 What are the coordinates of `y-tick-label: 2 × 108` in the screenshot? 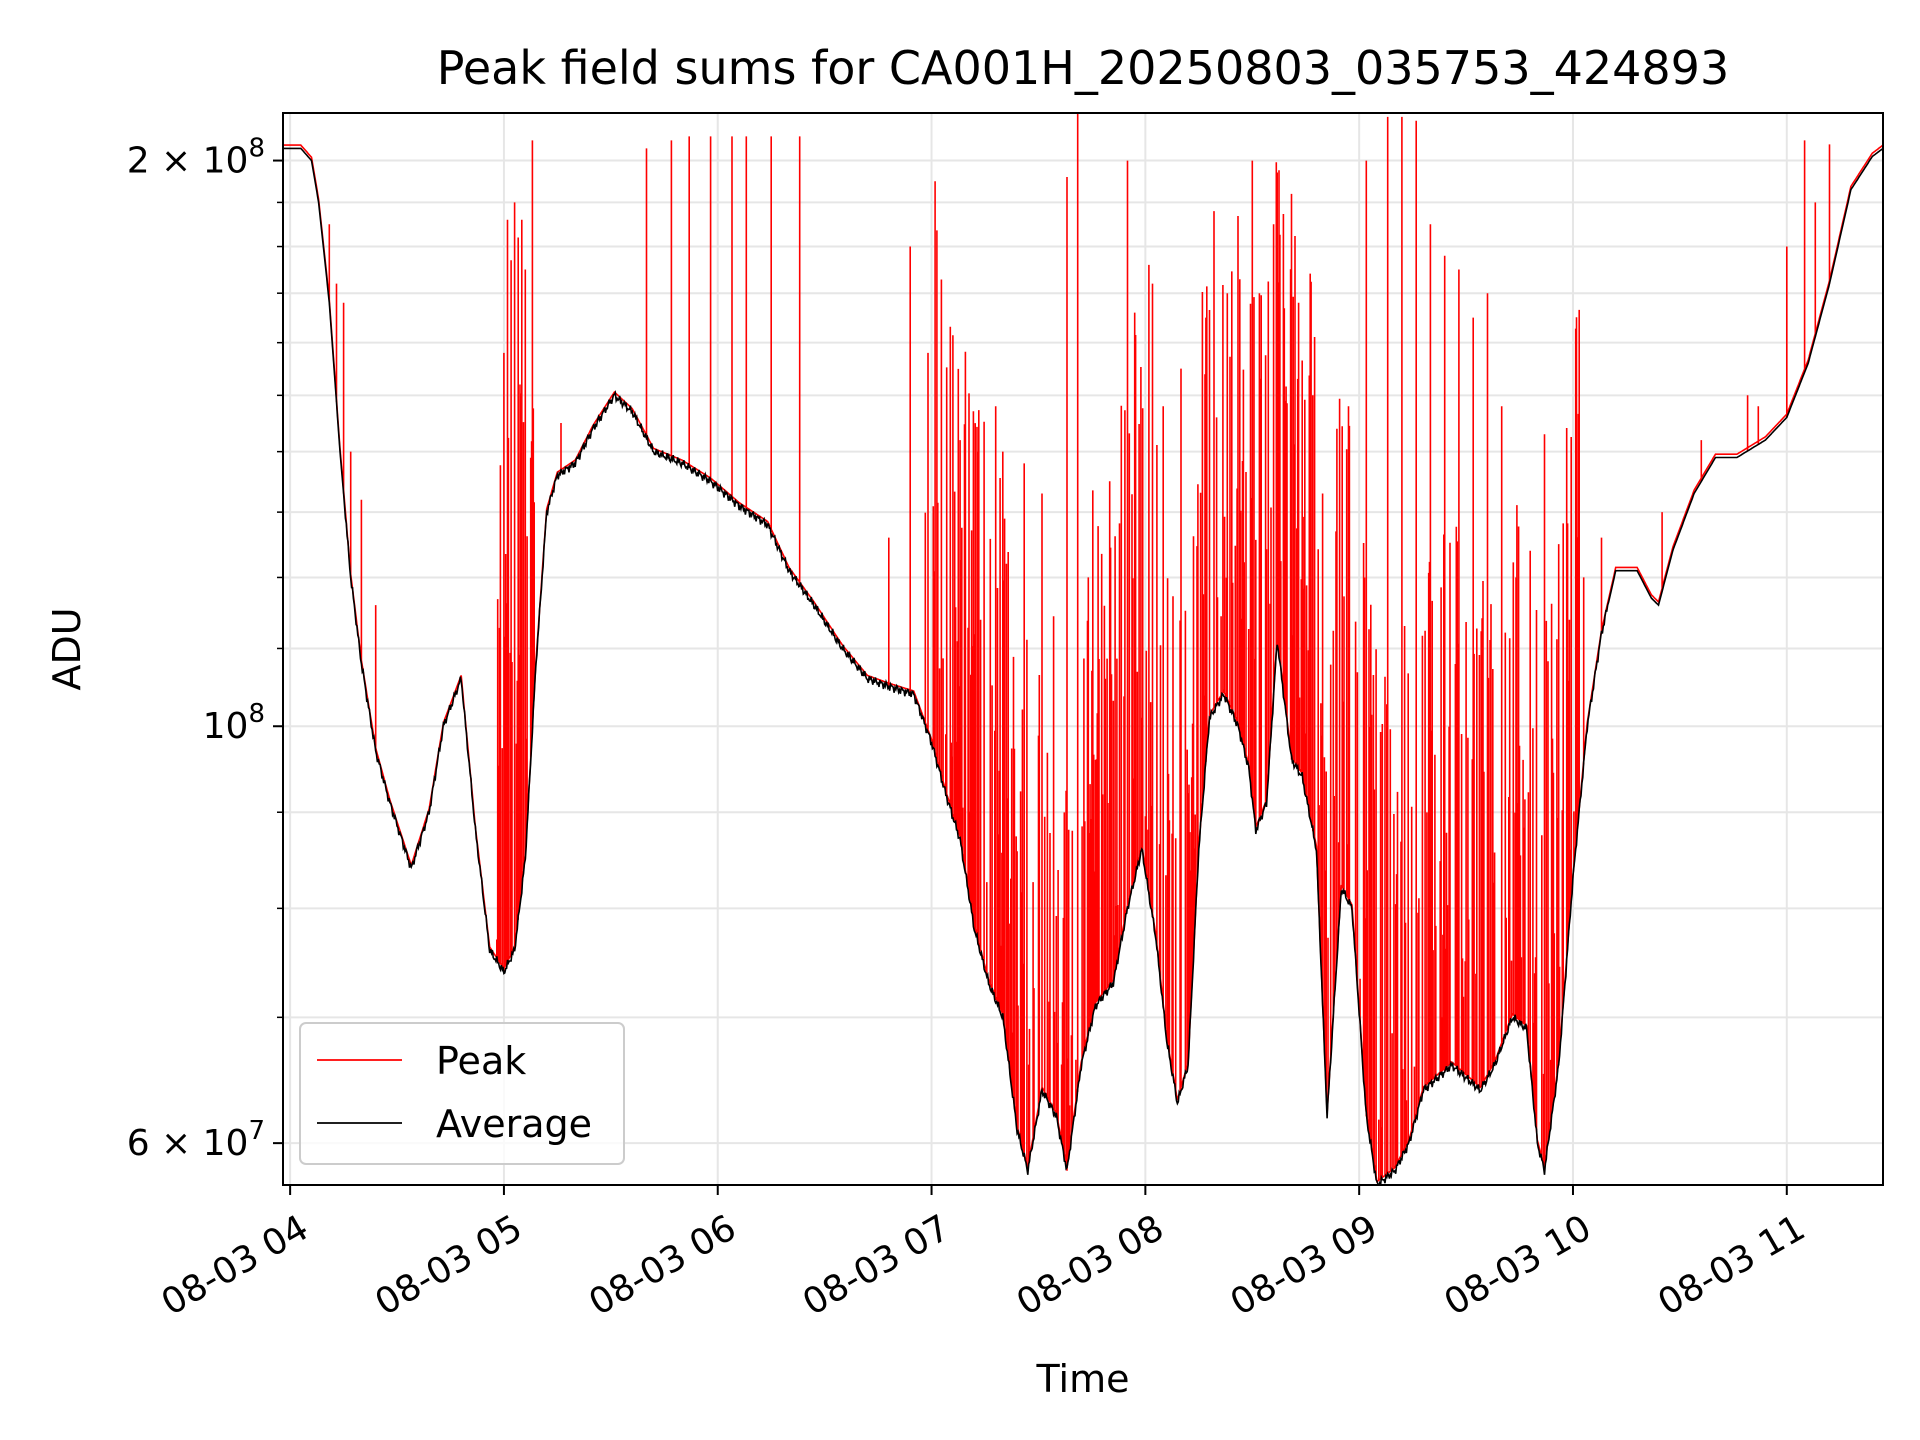 It's located at (196, 158).